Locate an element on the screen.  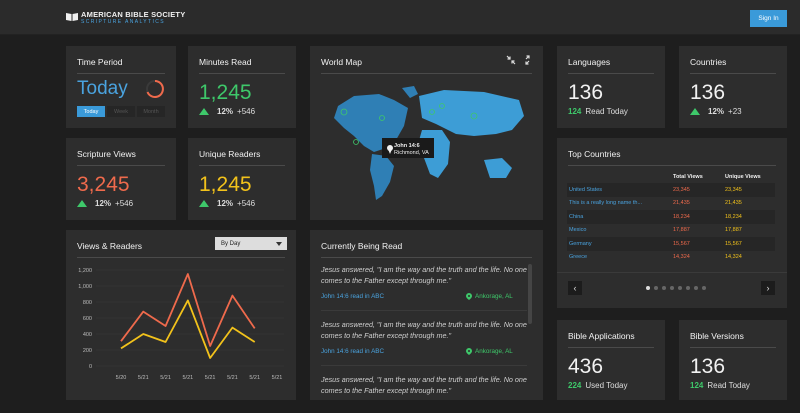
languages-value: 136 is located at coordinates (586, 92).